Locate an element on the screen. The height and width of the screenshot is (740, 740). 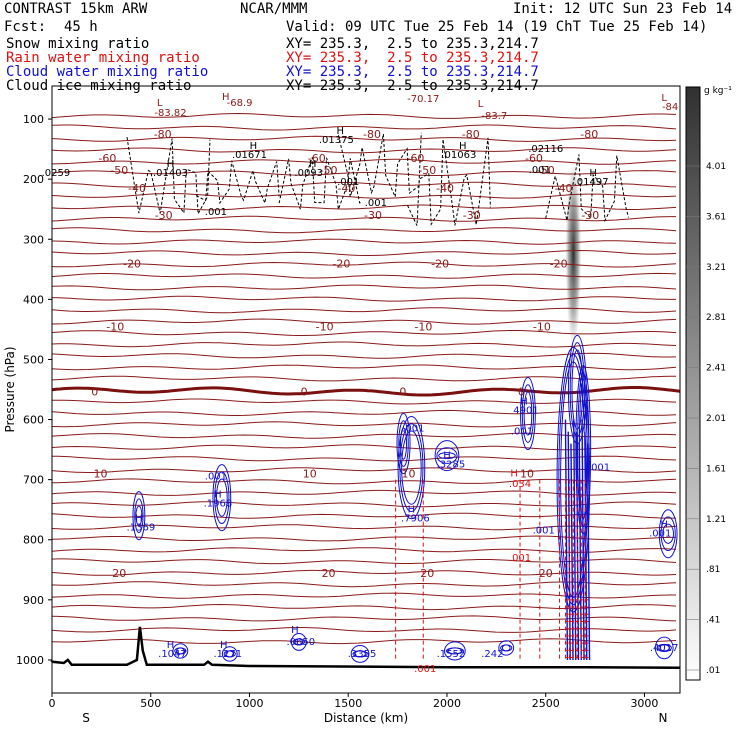
south-label: S is located at coordinates (86, 718).